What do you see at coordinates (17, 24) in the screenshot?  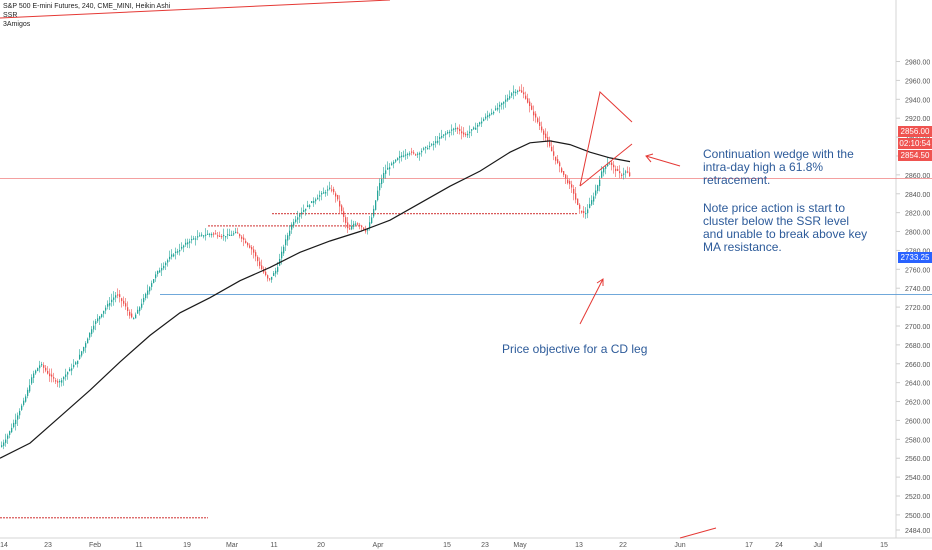 I see `indicator-3amigos: 3Amigos` at bounding box center [17, 24].